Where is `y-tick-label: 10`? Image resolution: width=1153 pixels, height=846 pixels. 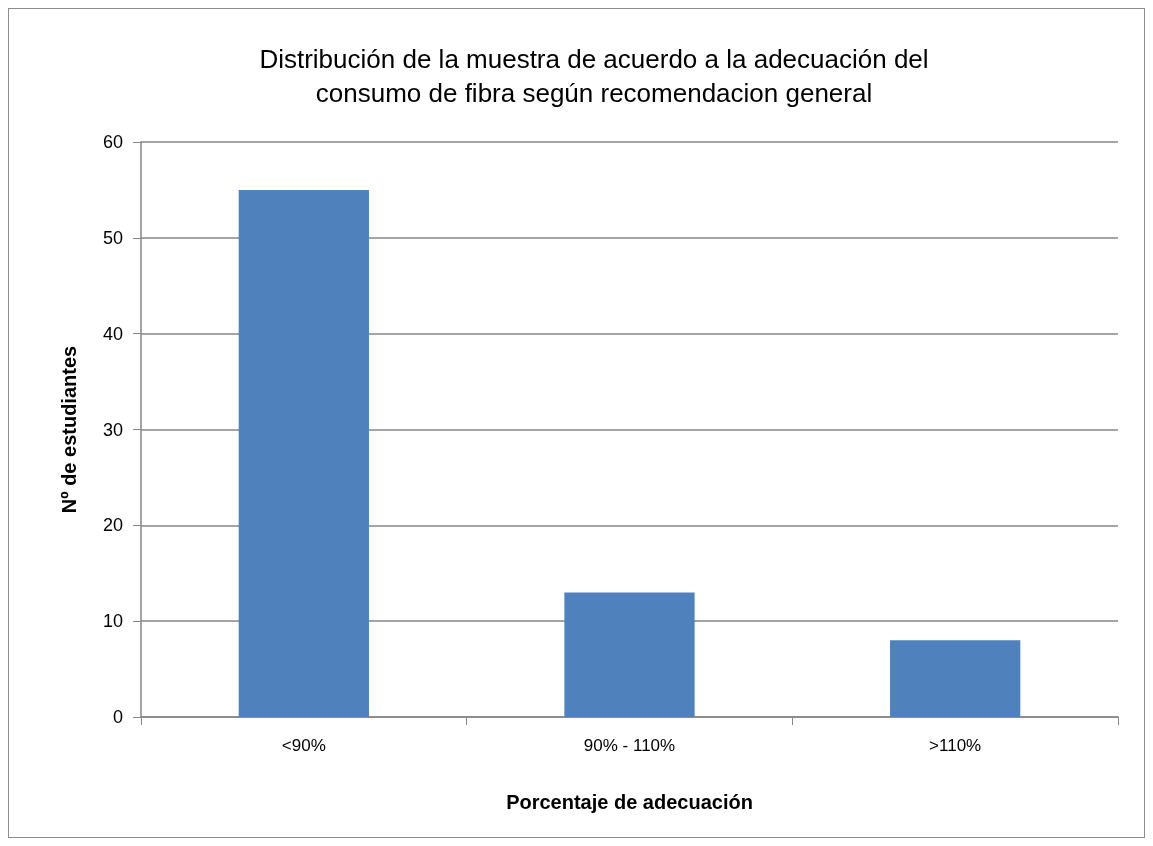
y-tick-label: 10 is located at coordinates (112, 621).